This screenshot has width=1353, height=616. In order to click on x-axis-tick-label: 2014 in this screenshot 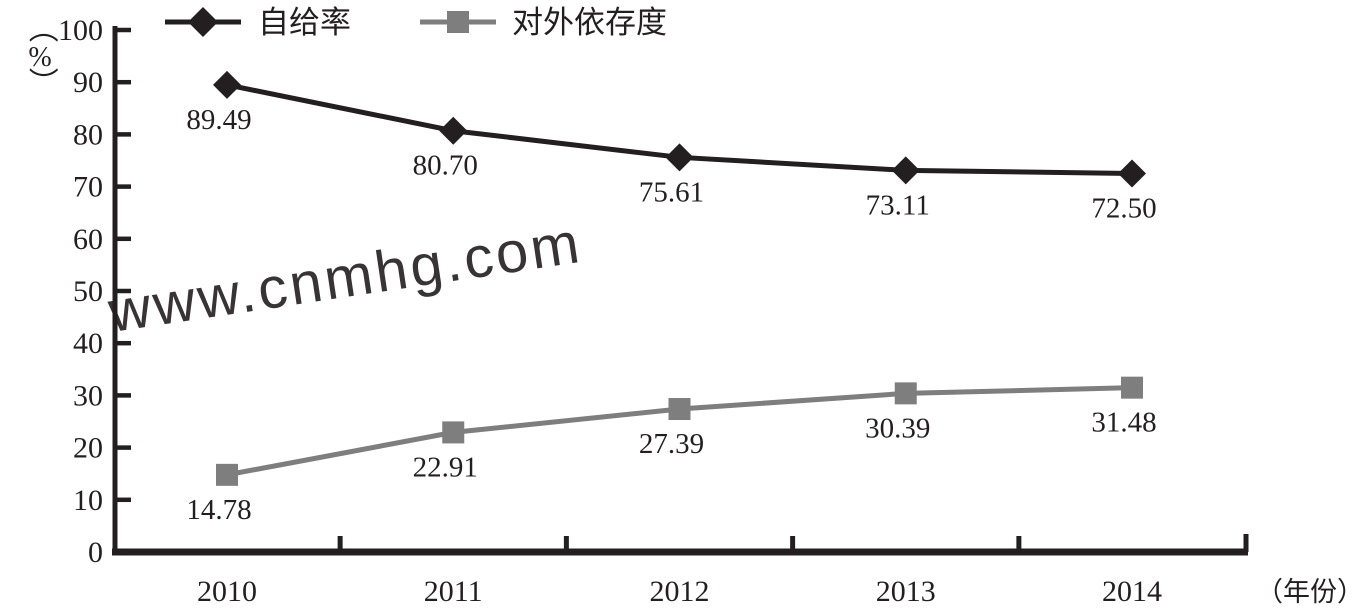, I will do `click(1132, 591)`.